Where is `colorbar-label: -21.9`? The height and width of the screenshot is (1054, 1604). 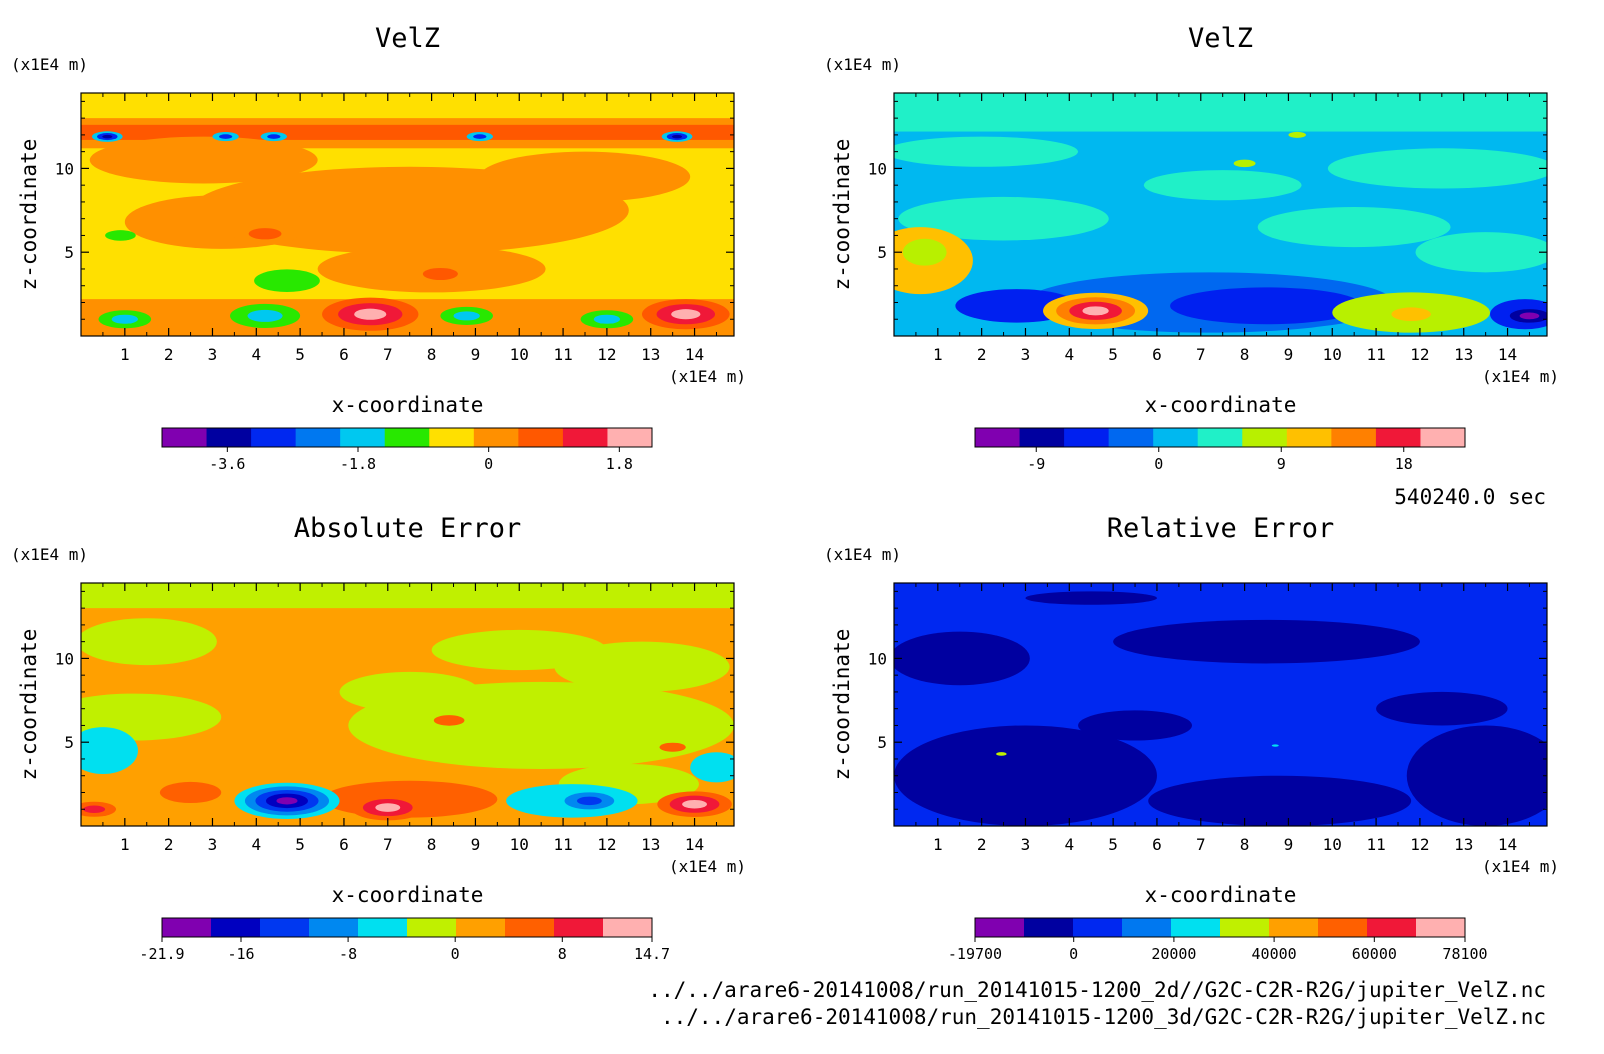
colorbar-label: -21.9 is located at coordinates (161, 954).